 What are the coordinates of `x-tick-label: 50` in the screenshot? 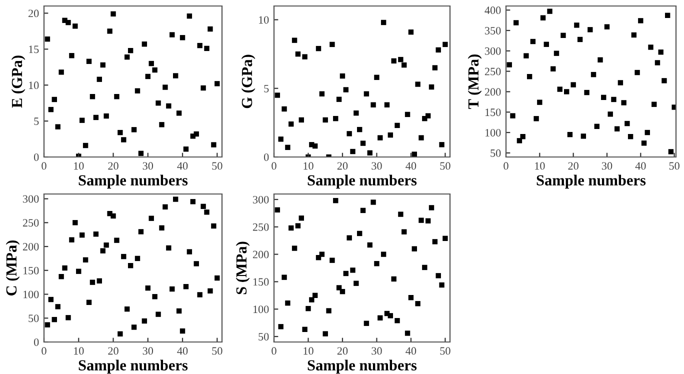 It's located at (217, 166).